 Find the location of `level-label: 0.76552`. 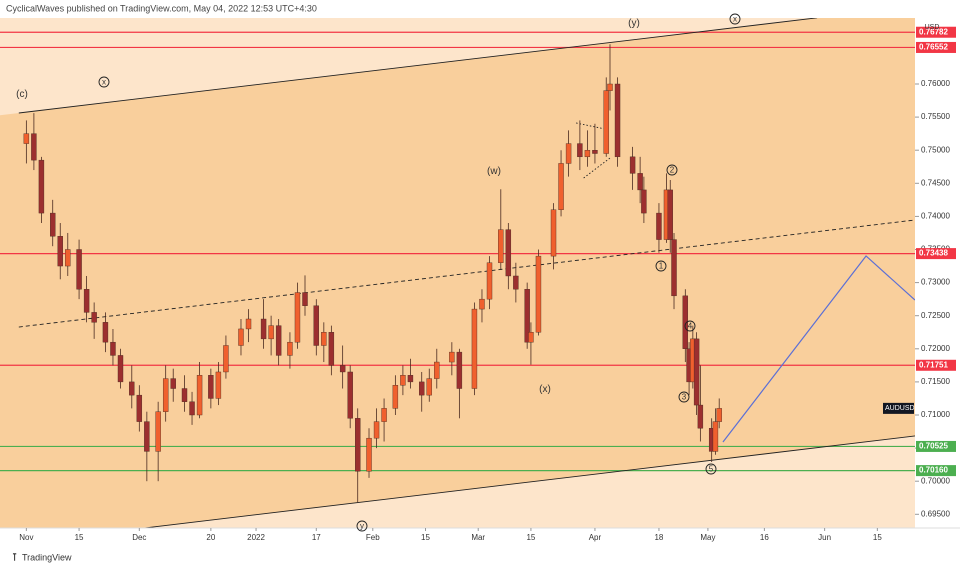

level-label: 0.76552 is located at coordinates (933, 47).